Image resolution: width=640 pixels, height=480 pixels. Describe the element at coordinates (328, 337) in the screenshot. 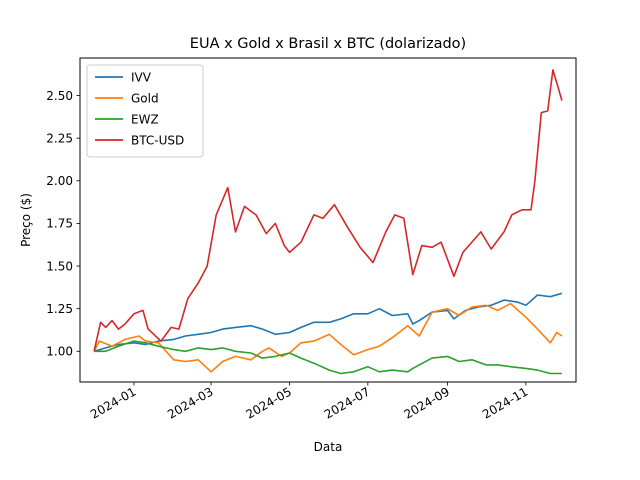

I see `series-line-gold` at that location.